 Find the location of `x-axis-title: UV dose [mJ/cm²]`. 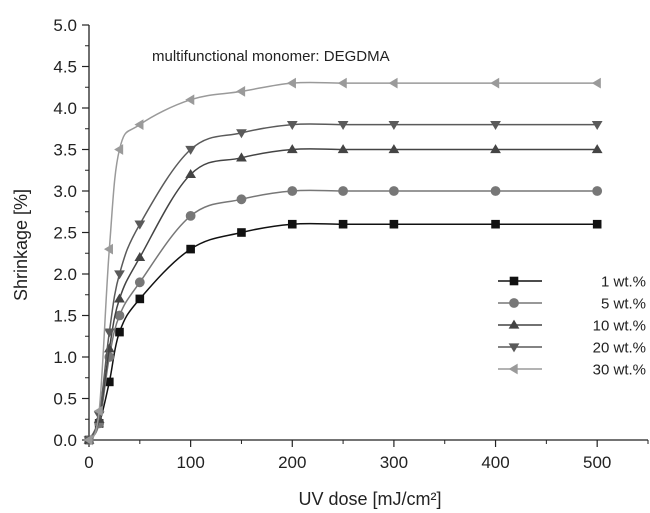

x-axis-title: UV dose [mJ/cm²] is located at coordinates (369, 499).